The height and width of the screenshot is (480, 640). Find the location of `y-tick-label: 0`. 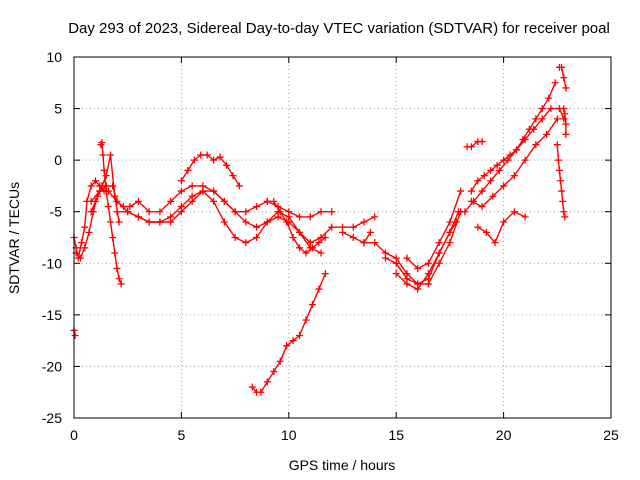

y-tick-label: 0 is located at coordinates (58, 160).